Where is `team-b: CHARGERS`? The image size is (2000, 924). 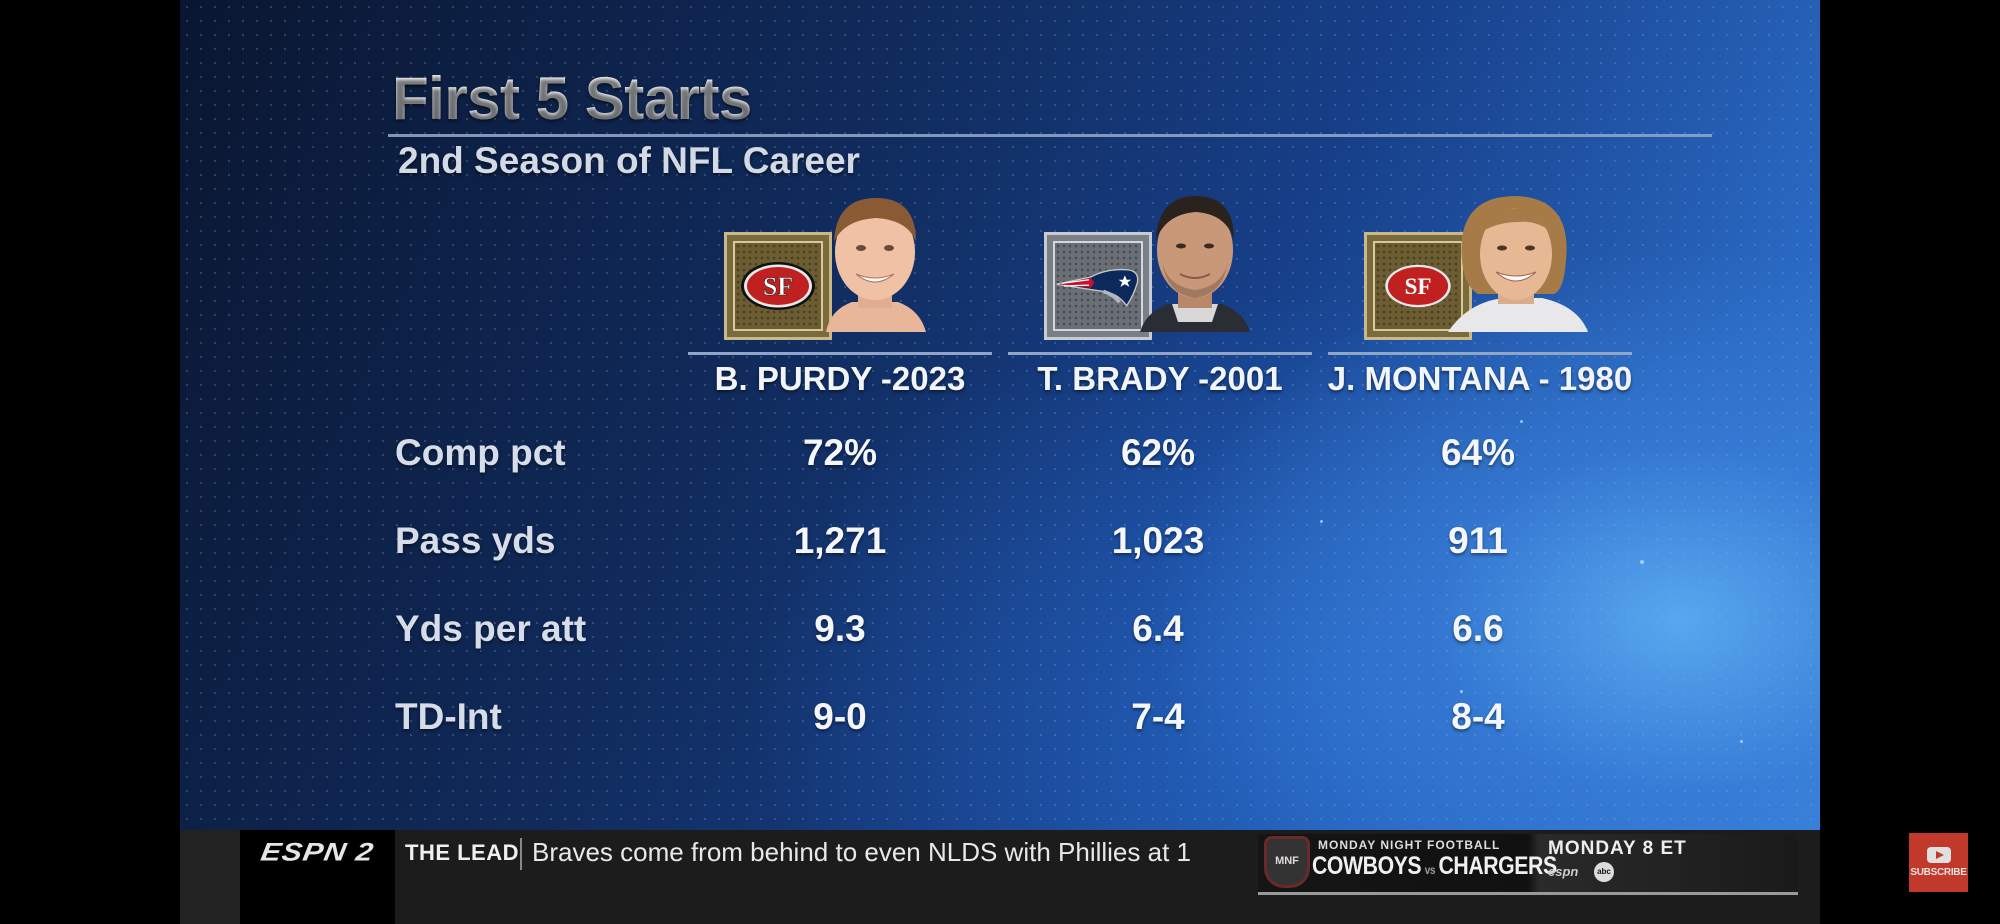
team-b: CHARGERS is located at coordinates (1497, 866).